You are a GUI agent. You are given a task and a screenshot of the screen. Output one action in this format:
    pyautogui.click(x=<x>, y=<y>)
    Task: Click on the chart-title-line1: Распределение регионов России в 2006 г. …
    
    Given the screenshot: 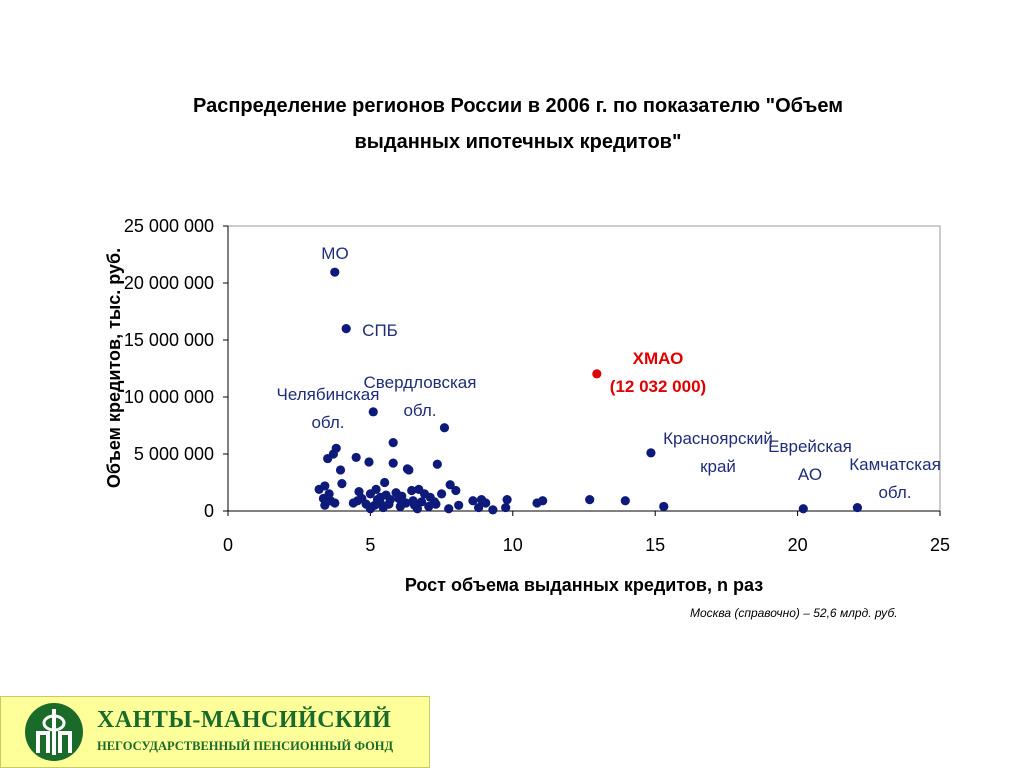 What is the action you would take?
    pyautogui.click(x=518, y=106)
    